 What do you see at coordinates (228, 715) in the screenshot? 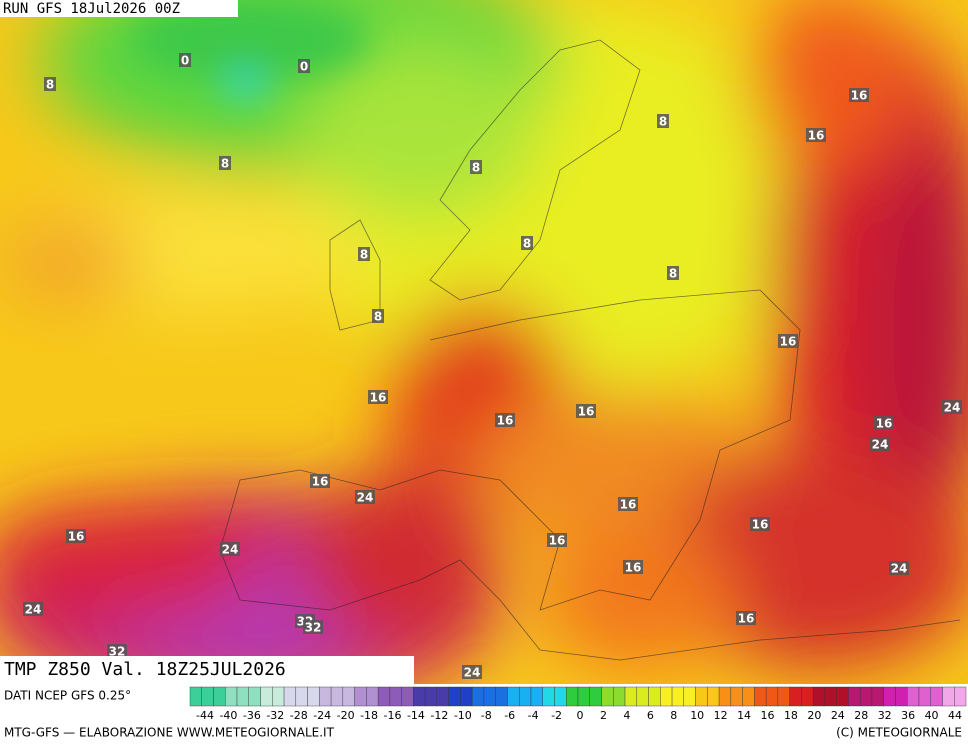
I see `colorbar-label: -40` at bounding box center [228, 715].